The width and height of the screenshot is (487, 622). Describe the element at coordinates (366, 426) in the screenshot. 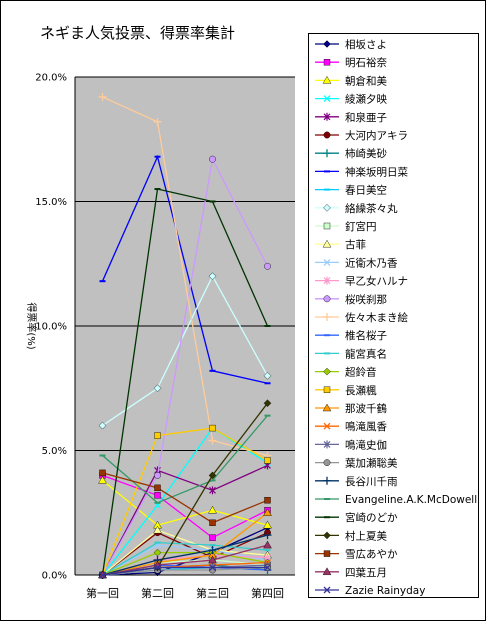

I see `legend-label: 鳴滝風香` at that location.